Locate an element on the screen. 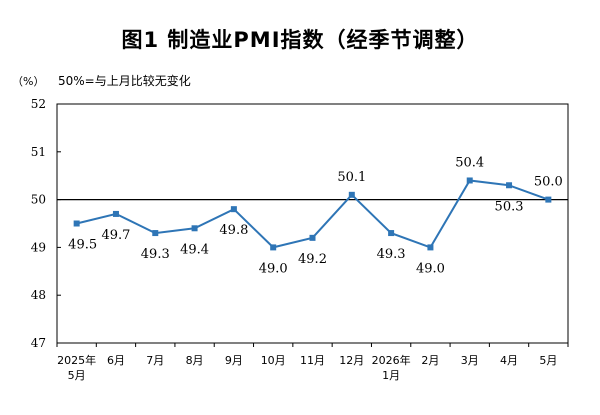 The height and width of the screenshot is (415, 600). x-tick-label: 8月 is located at coordinates (195, 360).